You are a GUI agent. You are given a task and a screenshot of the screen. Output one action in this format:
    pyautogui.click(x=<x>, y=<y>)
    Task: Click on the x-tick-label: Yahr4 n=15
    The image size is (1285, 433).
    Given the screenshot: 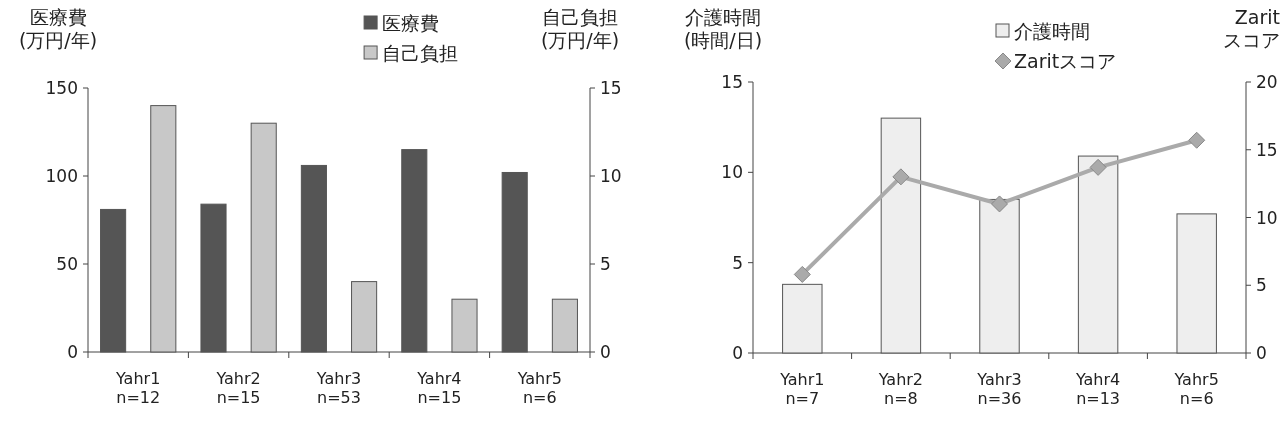 What is the action you would take?
    pyautogui.click(x=439, y=388)
    